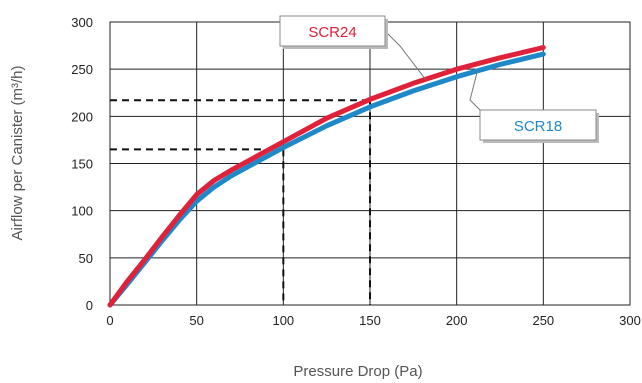  I want to click on callout-label-scr18: SCR18, so click(538, 126).